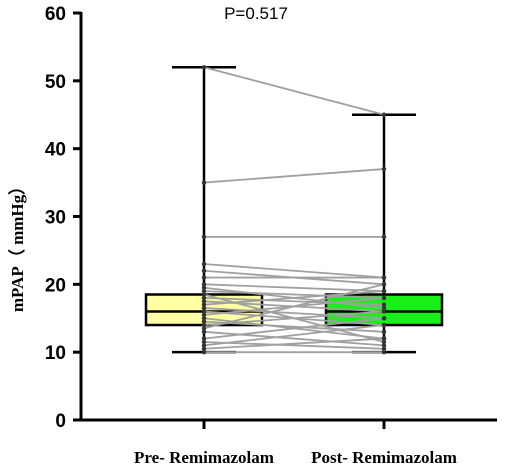 The height and width of the screenshot is (469, 505). I want to click on x-tick-label: Post- Remimazolam, so click(384, 457).